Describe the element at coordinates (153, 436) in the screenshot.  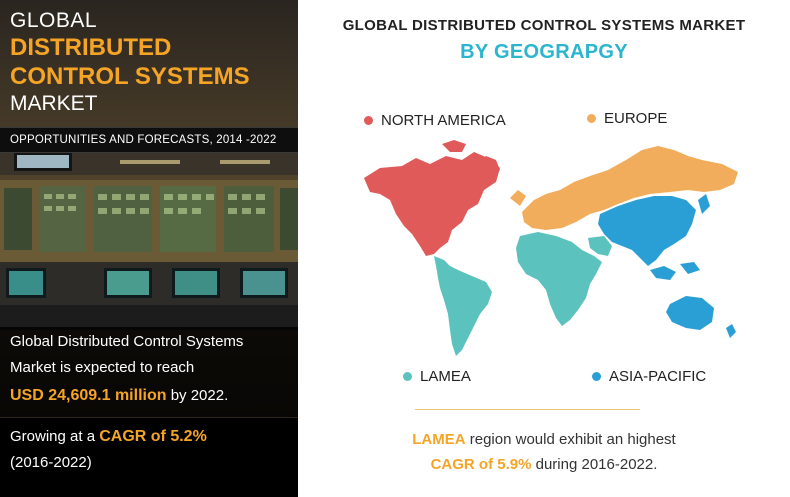
I see `growth-cagr: CAGR of 5.2%` at that location.